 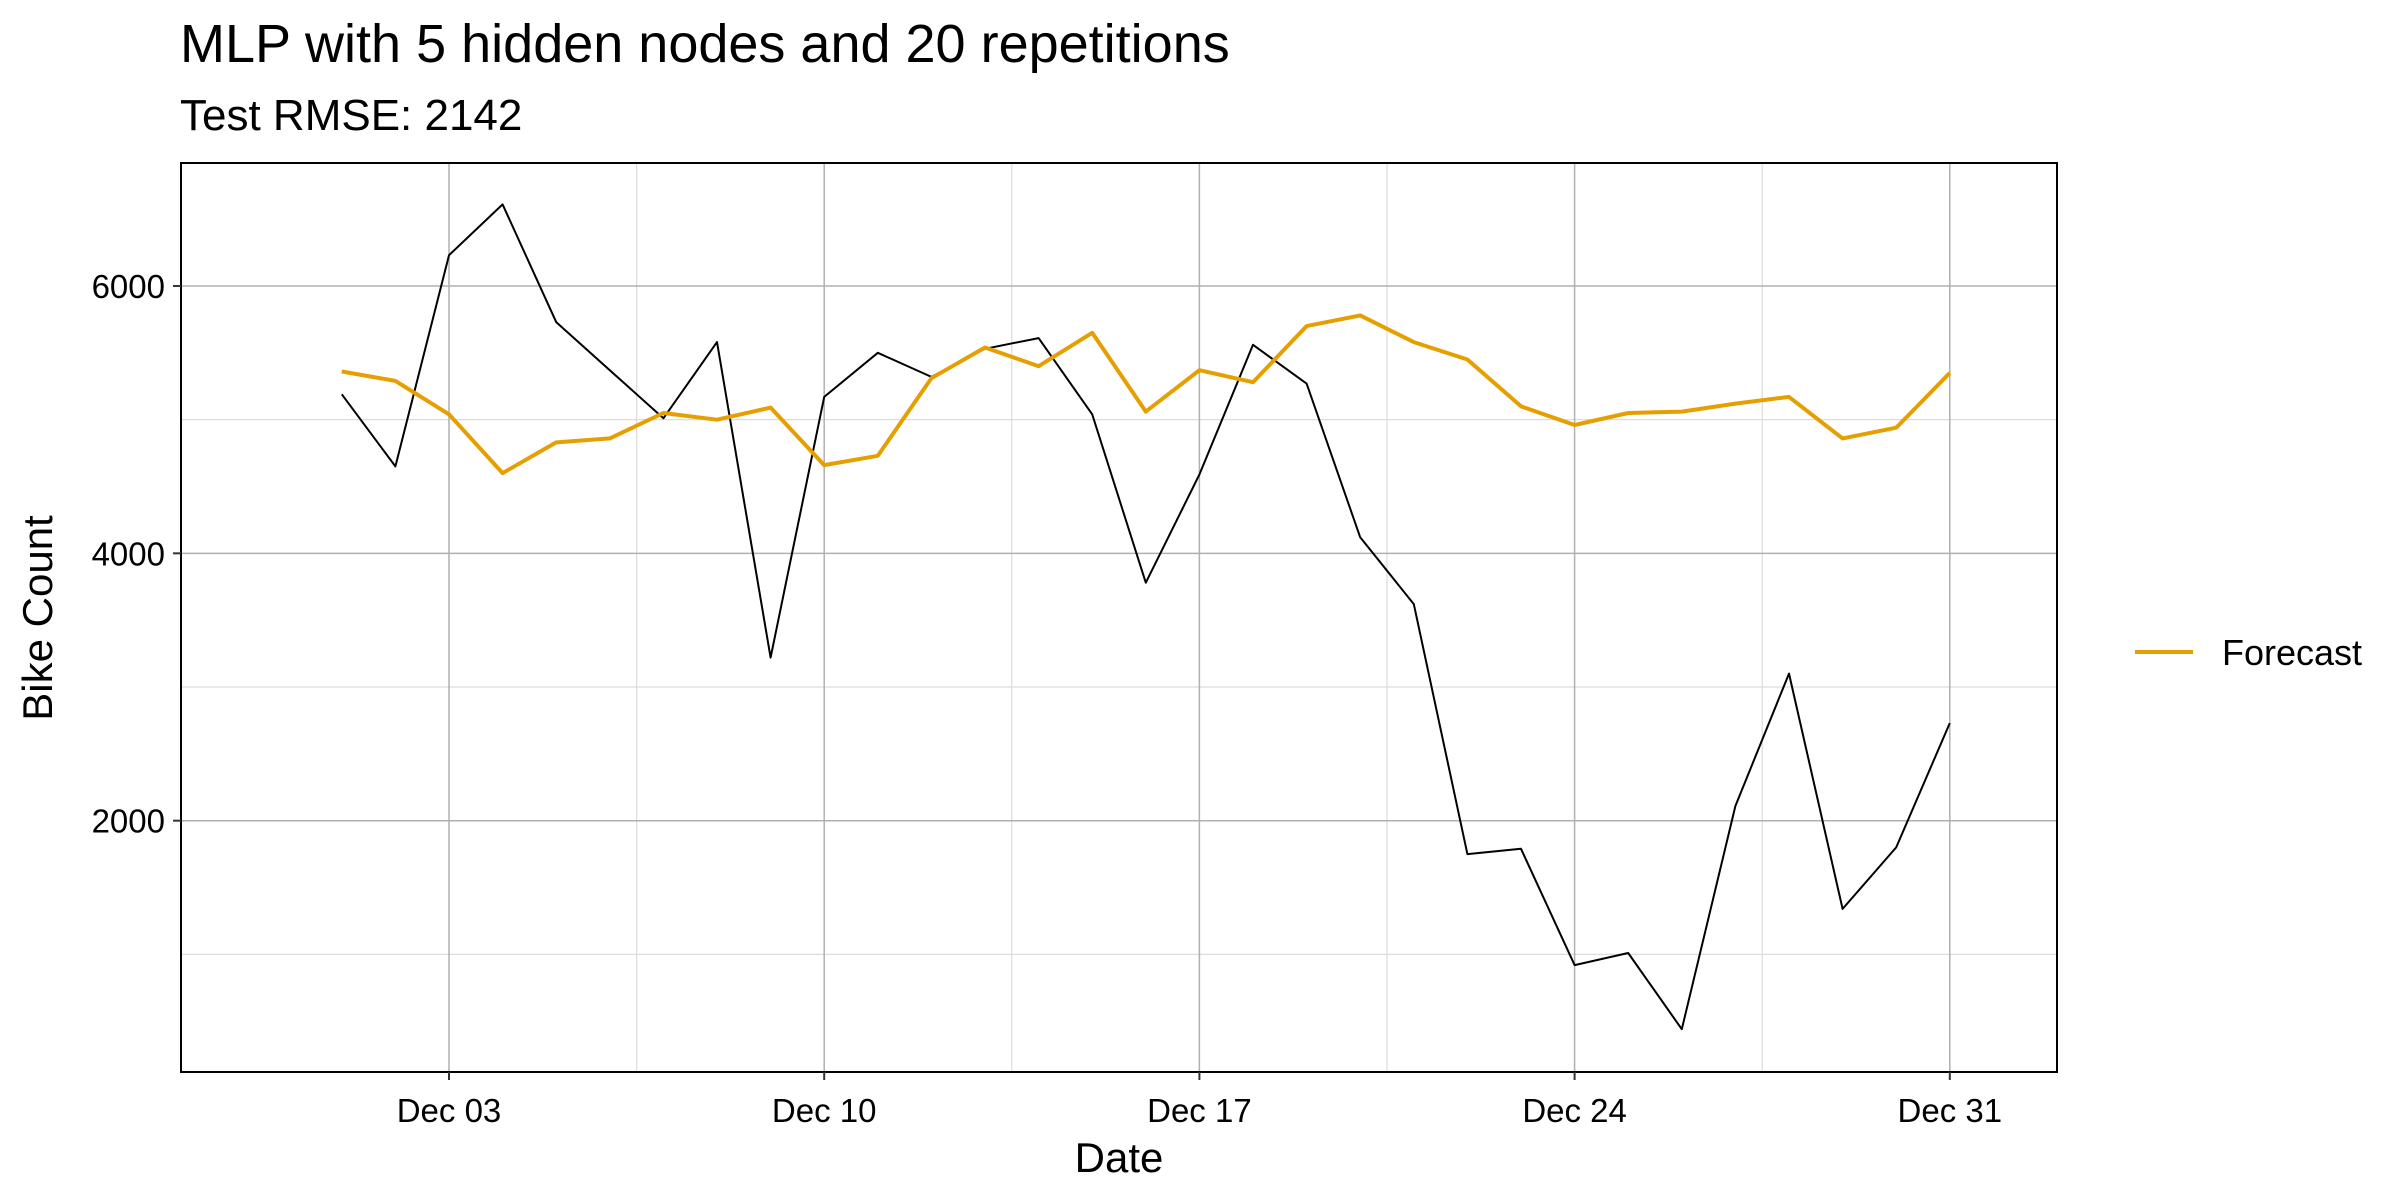 What do you see at coordinates (128, 553) in the screenshot?
I see `y-tick-label: 4000` at bounding box center [128, 553].